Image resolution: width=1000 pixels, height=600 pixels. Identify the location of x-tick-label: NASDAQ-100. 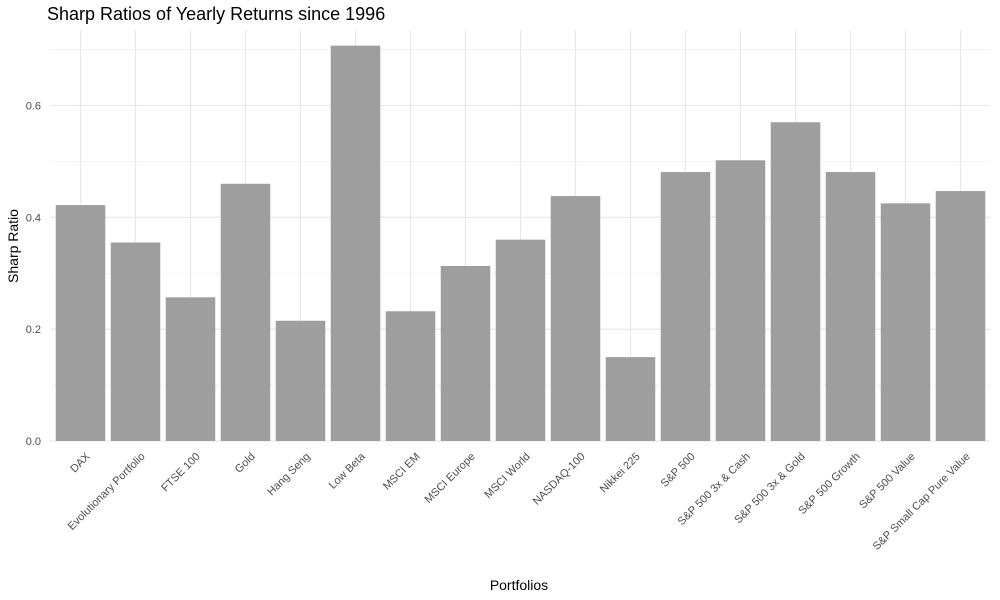
(559, 479).